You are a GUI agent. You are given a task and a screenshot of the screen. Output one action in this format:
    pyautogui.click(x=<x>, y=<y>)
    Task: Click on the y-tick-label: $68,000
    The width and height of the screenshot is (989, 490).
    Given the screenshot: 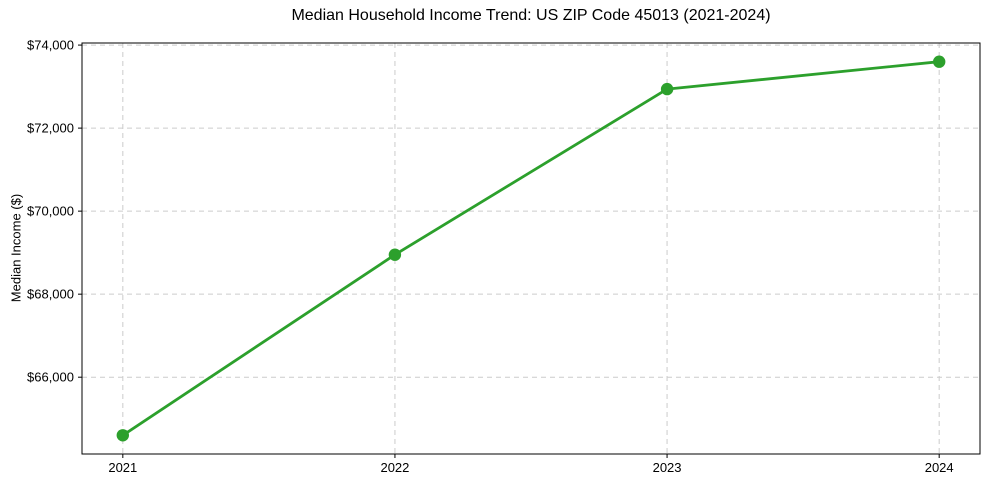 What is the action you would take?
    pyautogui.click(x=50, y=294)
    